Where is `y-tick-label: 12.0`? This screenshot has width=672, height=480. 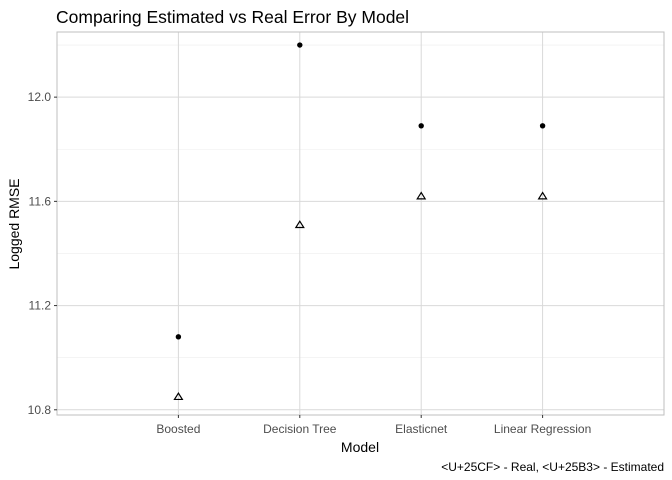
y-tick-label: 12.0 is located at coordinates (40, 97).